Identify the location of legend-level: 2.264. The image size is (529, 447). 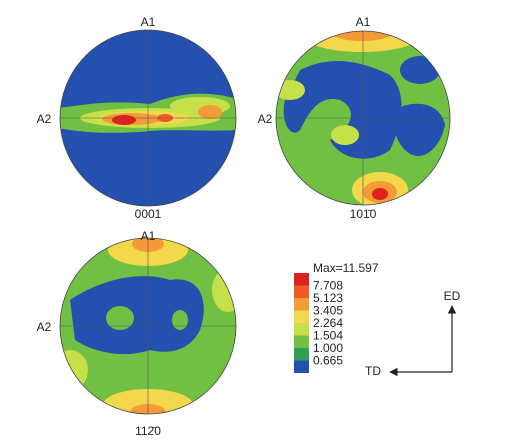
(328, 323).